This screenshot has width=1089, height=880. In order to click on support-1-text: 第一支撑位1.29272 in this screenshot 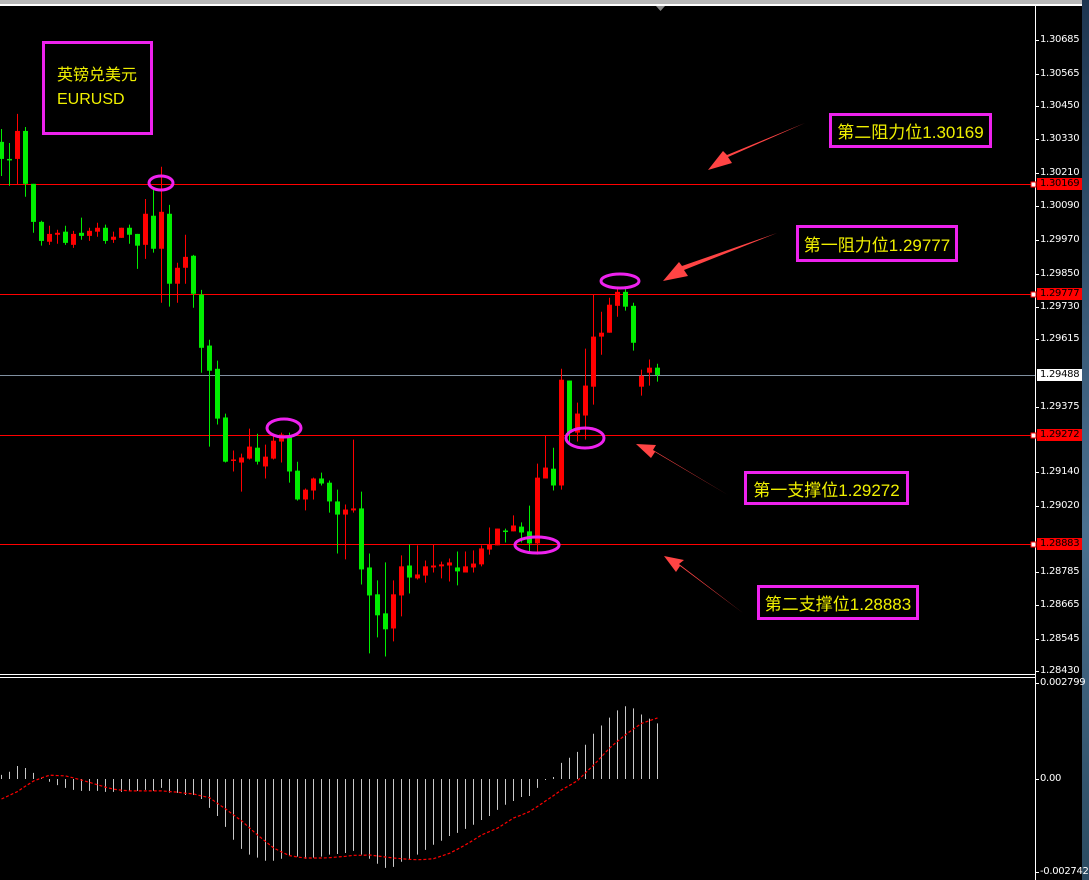, I will do `click(826, 490)`.